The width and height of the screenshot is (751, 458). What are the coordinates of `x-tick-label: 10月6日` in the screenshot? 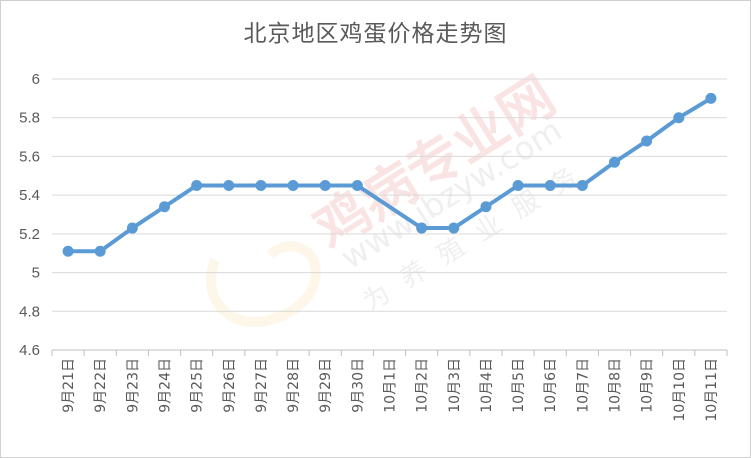 It's located at (551, 385).